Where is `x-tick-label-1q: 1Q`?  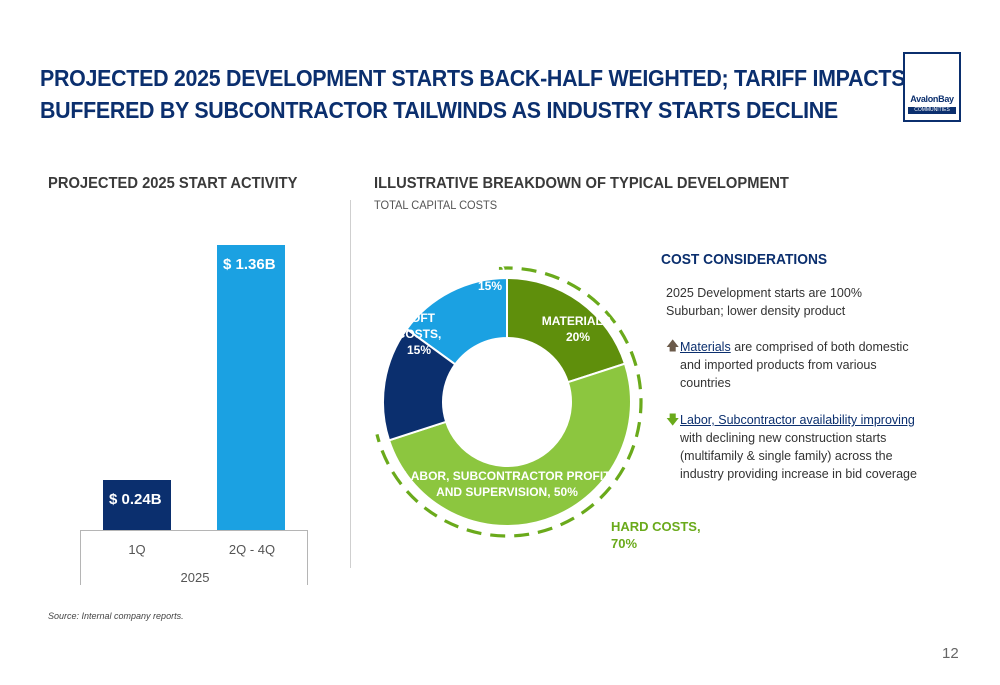 x-tick-label-1q: 1Q is located at coordinates (137, 549).